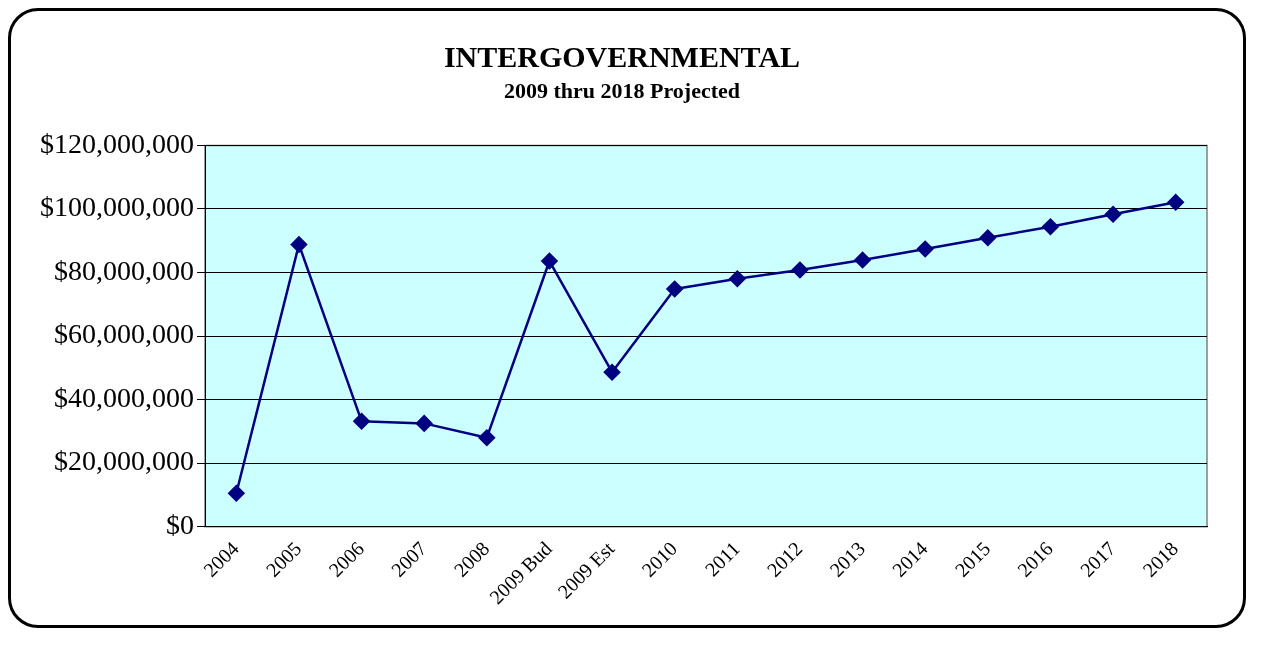  I want to click on y-tick-label: $100,000,000, so click(117, 207).